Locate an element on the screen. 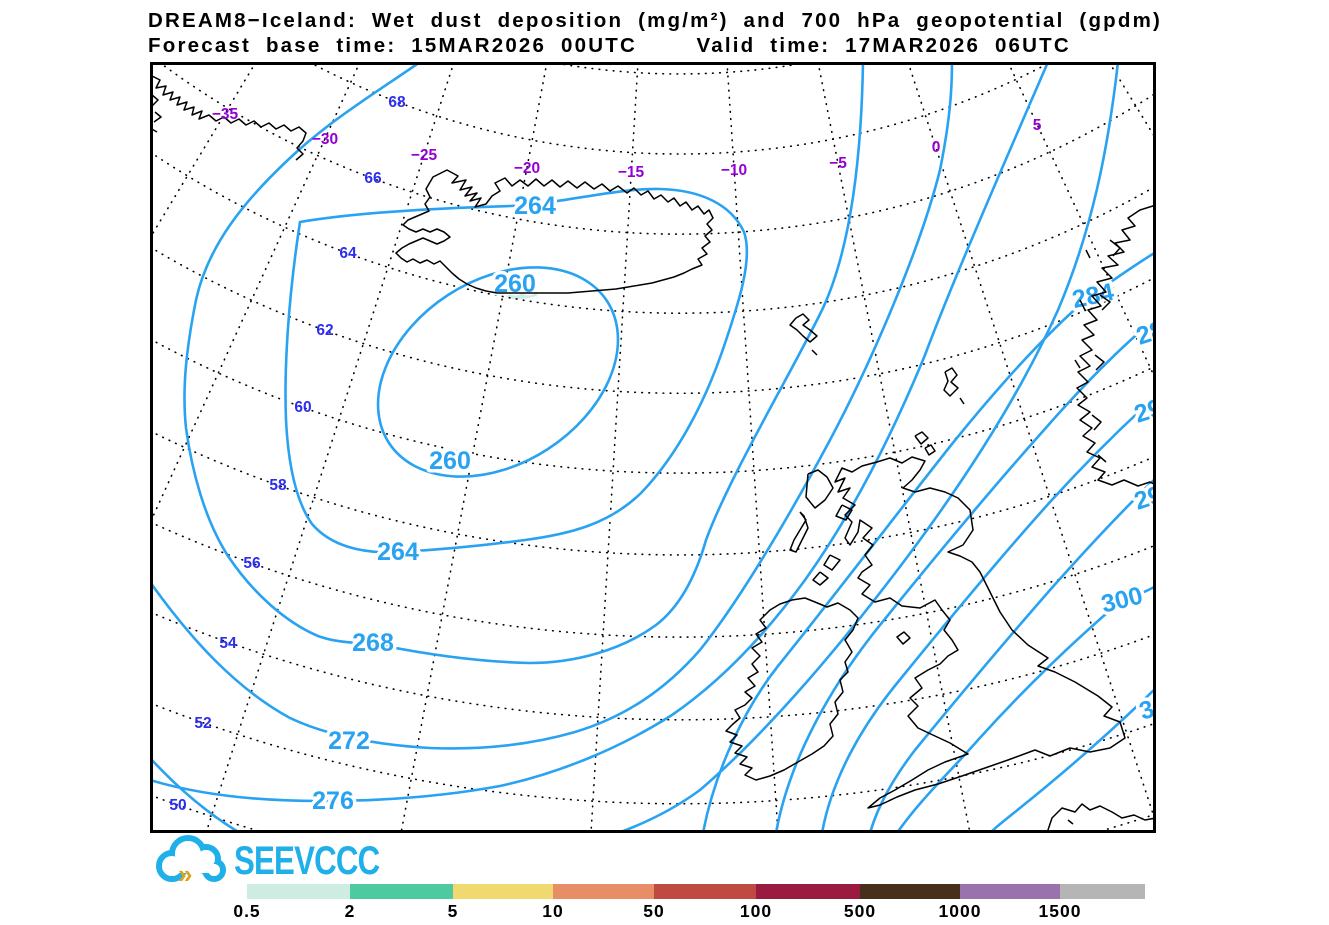  contour-label-272: 272 is located at coordinates (349, 741).